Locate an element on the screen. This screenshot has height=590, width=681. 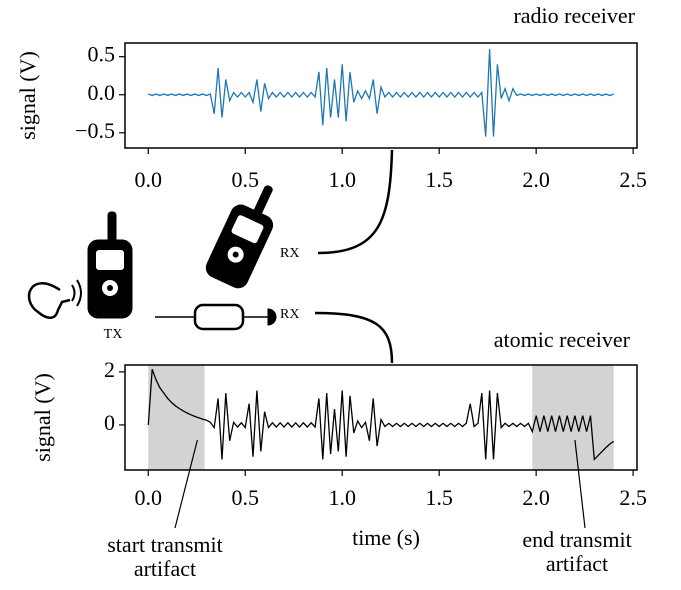
y-tick-label: 0.0 is located at coordinates (102, 92).